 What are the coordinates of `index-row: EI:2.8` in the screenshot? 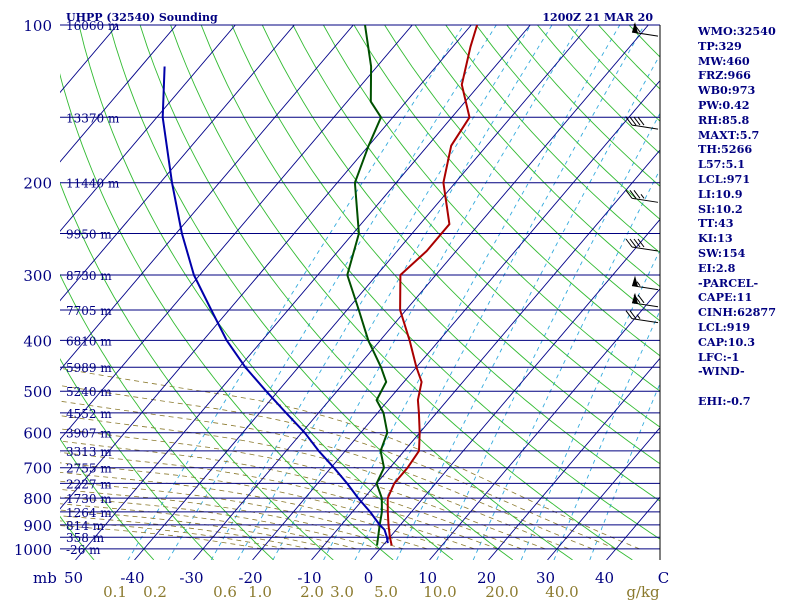 It's located at (717, 267).